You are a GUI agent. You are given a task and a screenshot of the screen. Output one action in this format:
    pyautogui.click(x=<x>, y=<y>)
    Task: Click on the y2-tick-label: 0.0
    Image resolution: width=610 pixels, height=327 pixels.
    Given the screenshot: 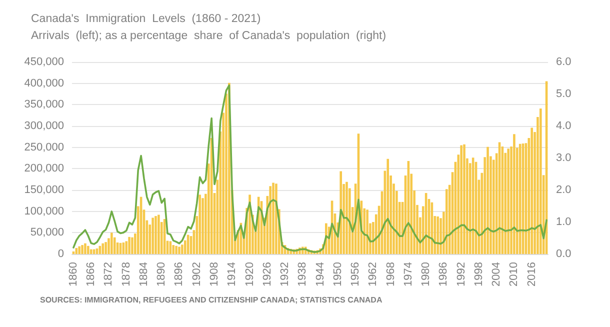 What is the action you would take?
    pyautogui.click(x=564, y=254)
    